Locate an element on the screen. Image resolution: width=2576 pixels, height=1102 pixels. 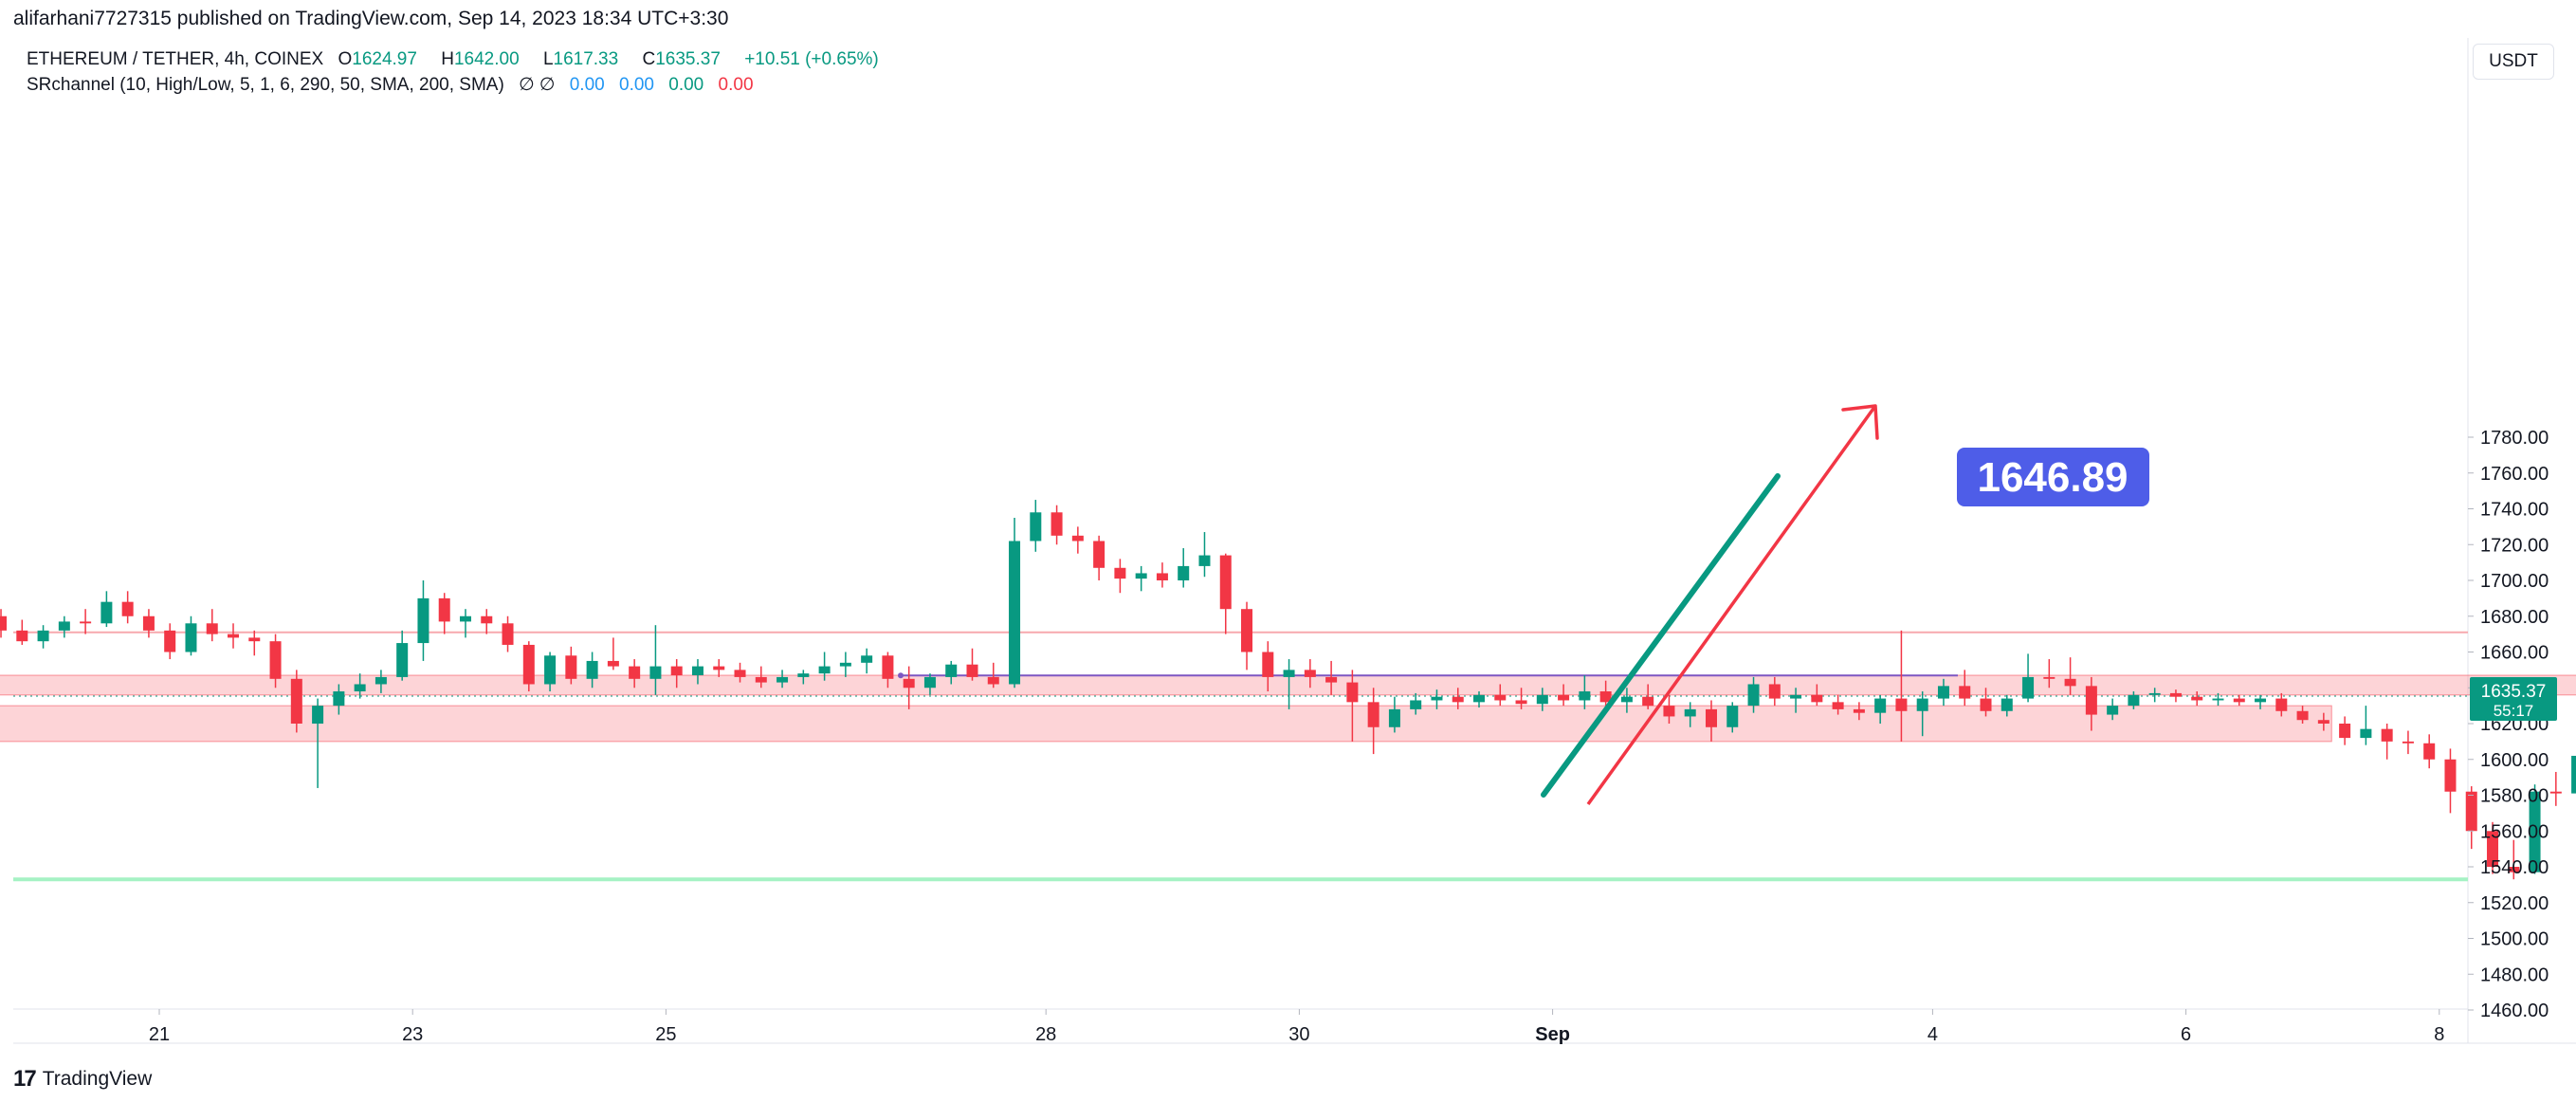
currency-button: USDT is located at coordinates (2513, 62).